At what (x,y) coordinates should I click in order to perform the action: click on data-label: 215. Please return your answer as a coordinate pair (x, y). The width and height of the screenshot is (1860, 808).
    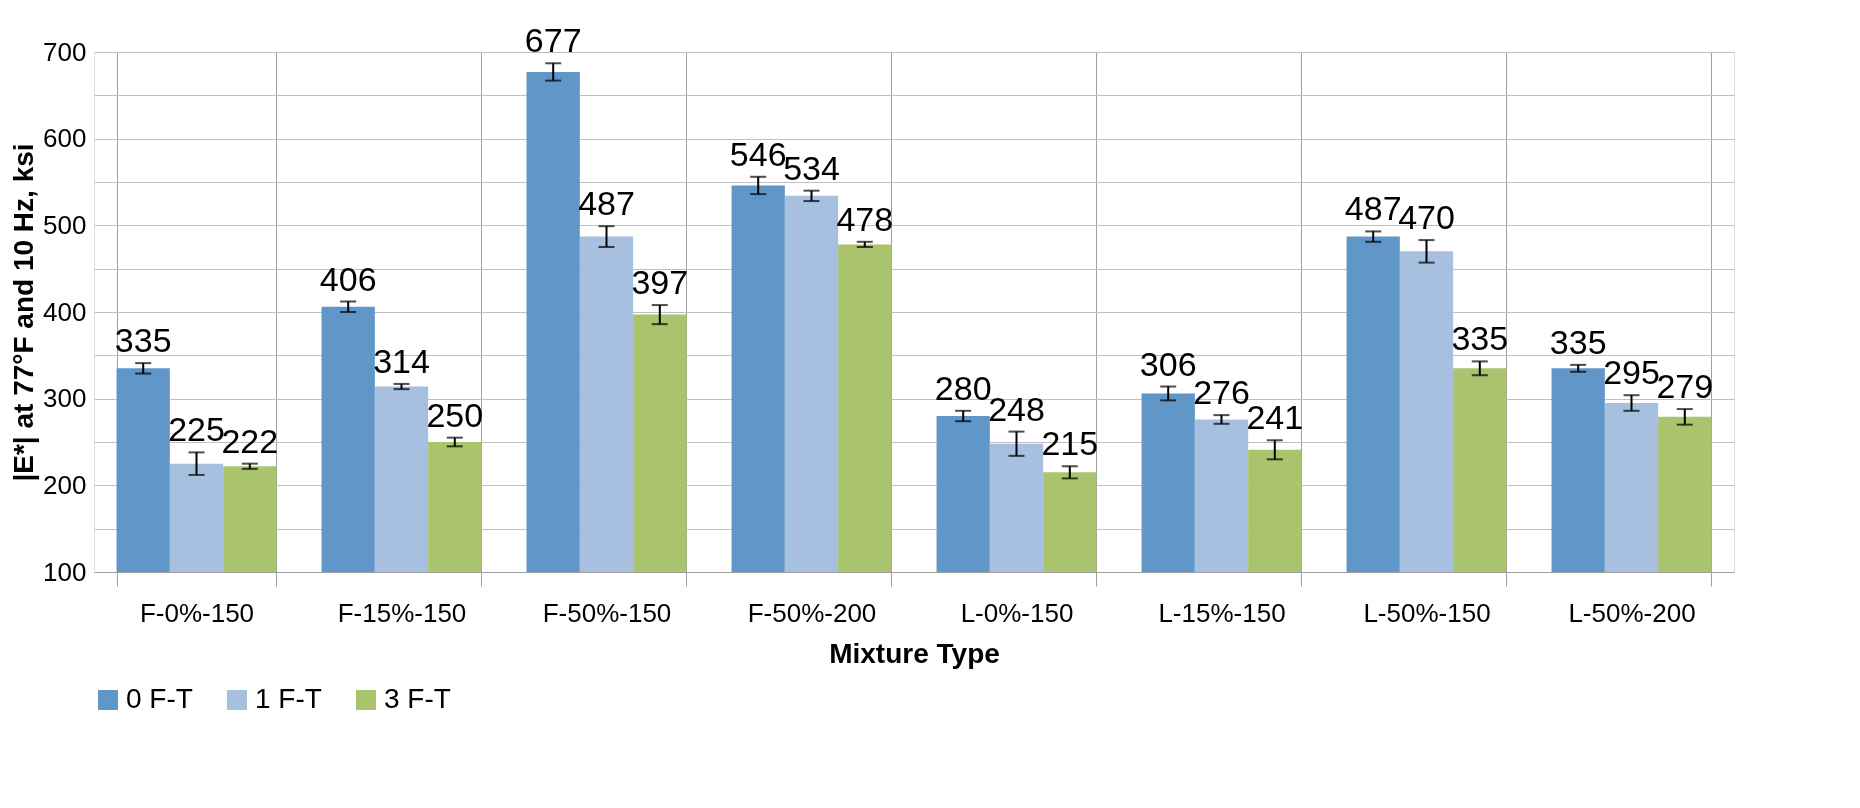
    Looking at the image, I should click on (1070, 443).